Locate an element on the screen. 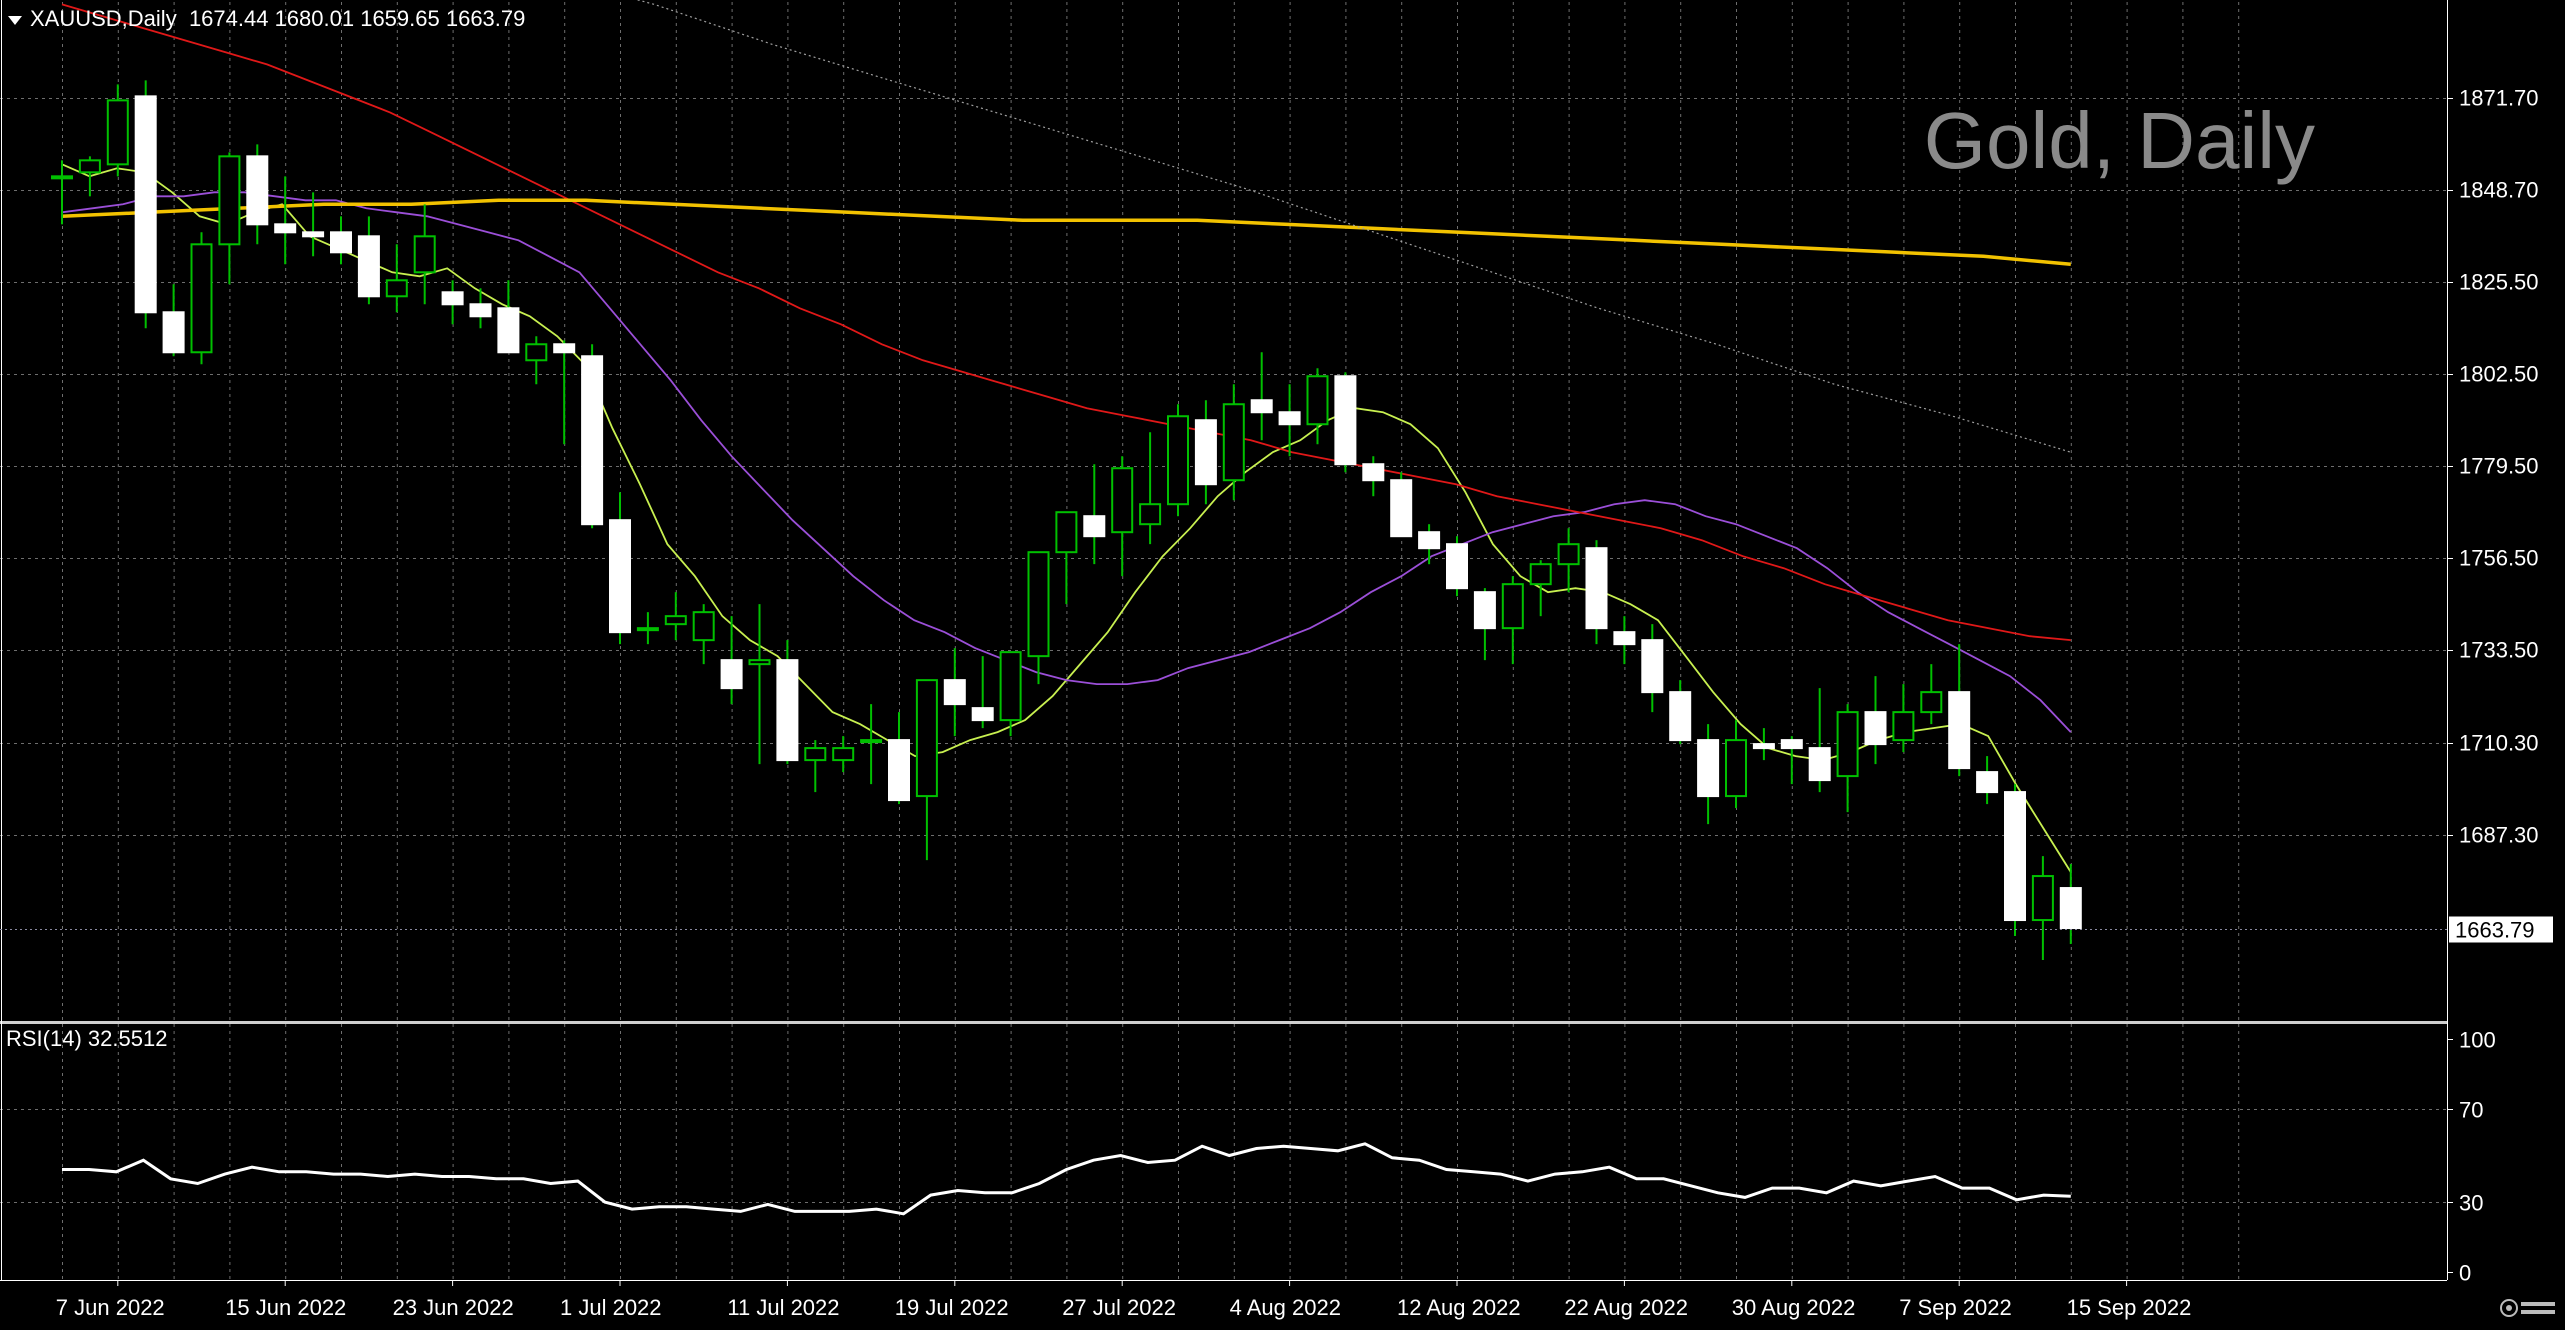 The width and height of the screenshot is (2565, 1330). rsi-label: RSI(14) 32.5512 is located at coordinates (87, 1038).